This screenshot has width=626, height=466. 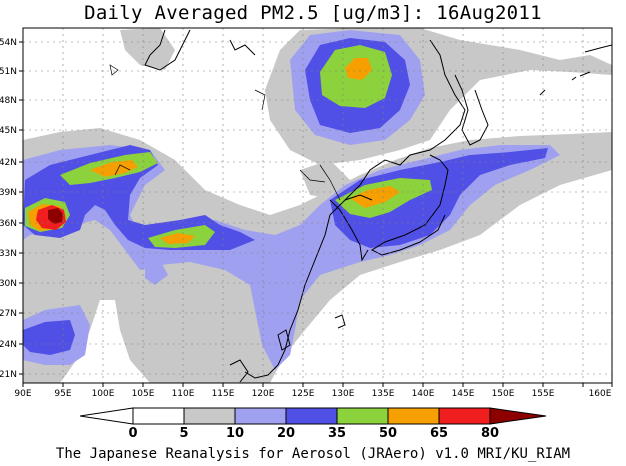 What do you see at coordinates (8, 224) in the screenshot?
I see `lat-label: 36N` at bounding box center [8, 224].